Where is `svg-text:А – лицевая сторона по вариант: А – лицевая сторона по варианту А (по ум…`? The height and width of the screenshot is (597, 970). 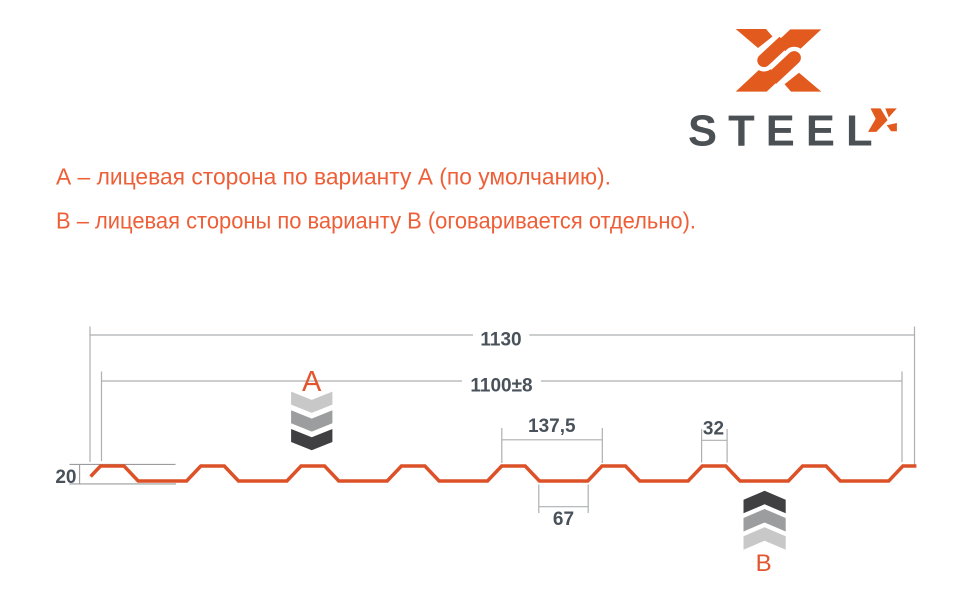 svg-text:А – лицевая сторона по вариант: А – лицевая сторона по варианту А (по ум… is located at coordinates (333, 176).